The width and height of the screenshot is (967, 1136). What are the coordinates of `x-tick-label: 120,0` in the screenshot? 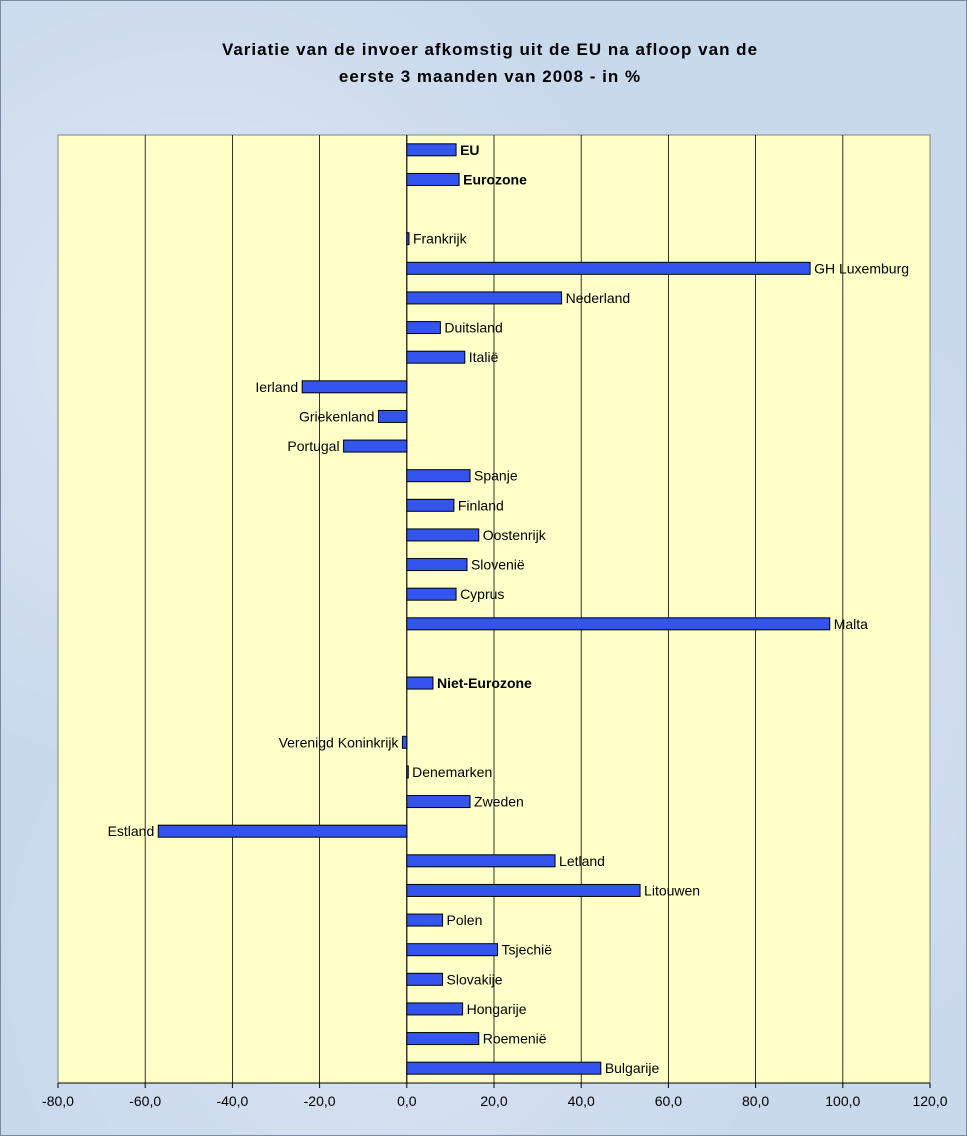 It's located at (929, 1101).